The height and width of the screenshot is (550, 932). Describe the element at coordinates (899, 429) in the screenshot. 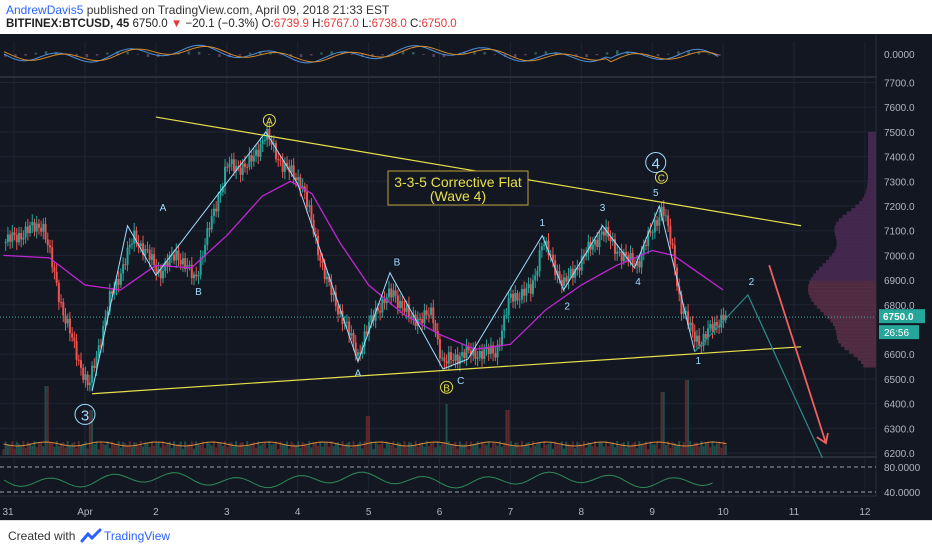

I see `price-tick-label: 6300.0` at that location.